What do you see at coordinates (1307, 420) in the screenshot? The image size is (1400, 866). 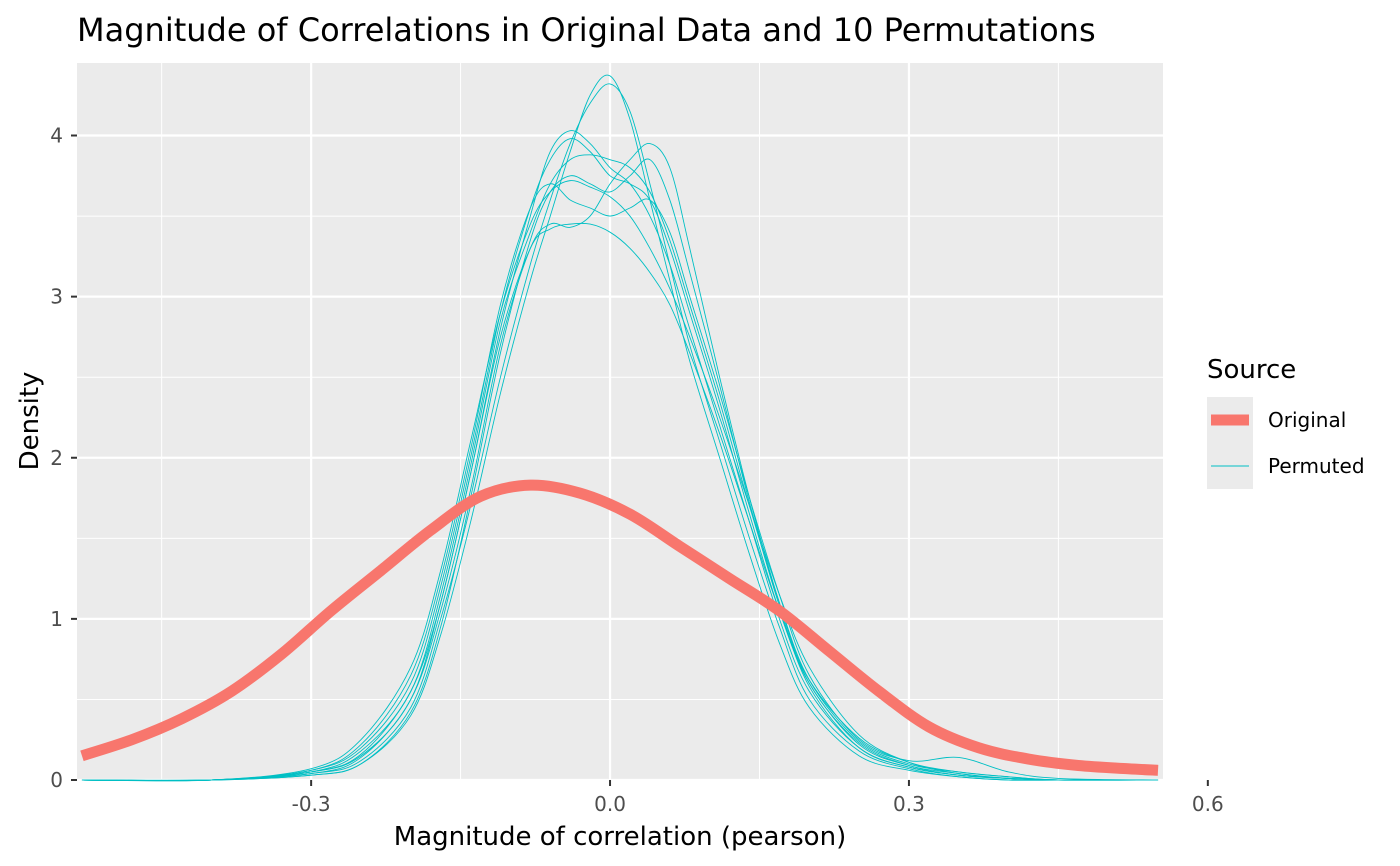 I see `legend-label-original: Original` at bounding box center [1307, 420].